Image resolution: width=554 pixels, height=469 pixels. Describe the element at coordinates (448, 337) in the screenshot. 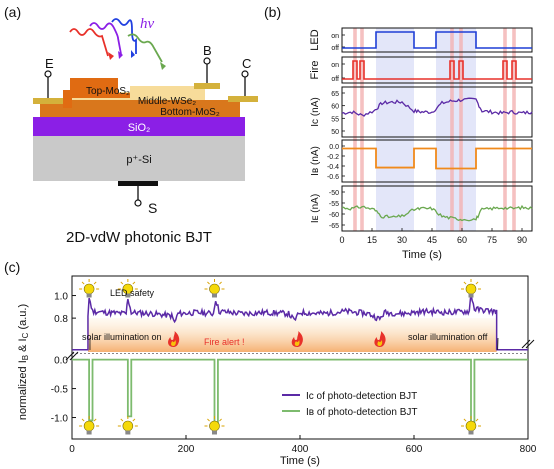

I see `solar-off-annotation: solar illumination off` at that location.